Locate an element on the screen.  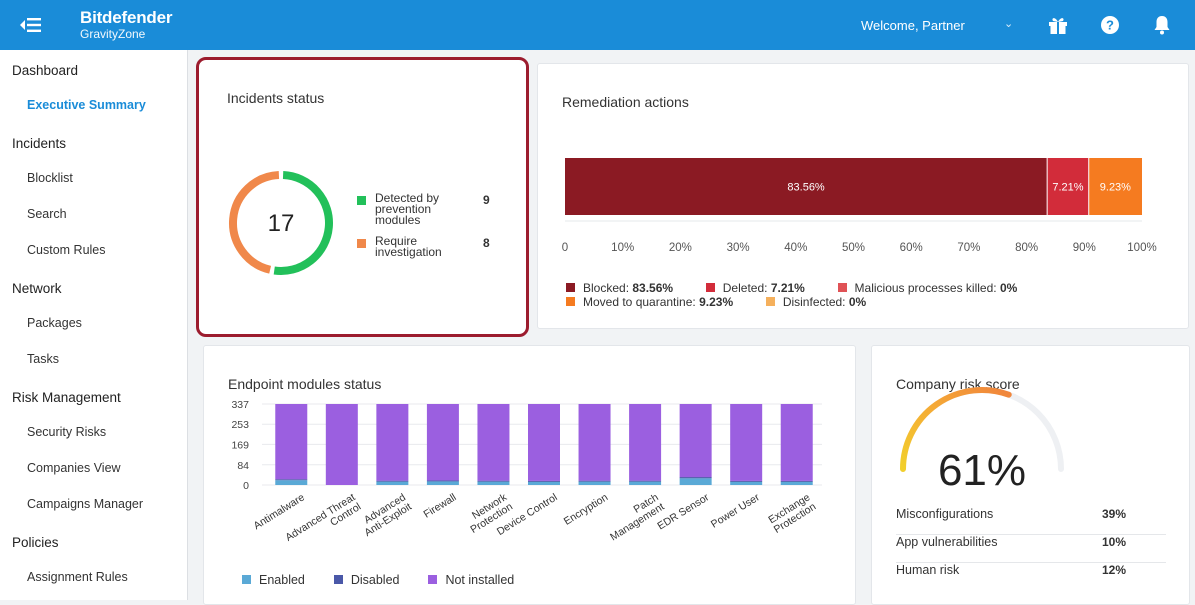
y-tick-label: 0 is located at coordinates (246, 486).